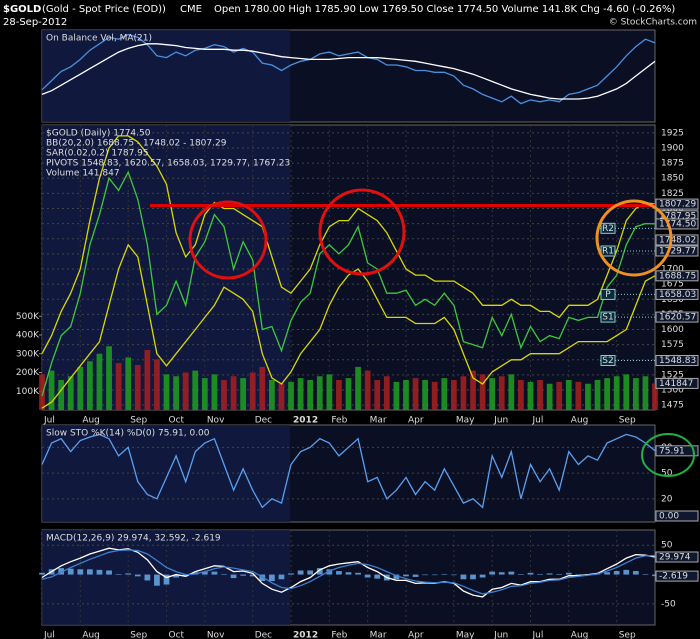 The image size is (700, 639). What do you see at coordinates (177, 421) in the screenshot?
I see `x-tick-label: Oct` at bounding box center [177, 421].